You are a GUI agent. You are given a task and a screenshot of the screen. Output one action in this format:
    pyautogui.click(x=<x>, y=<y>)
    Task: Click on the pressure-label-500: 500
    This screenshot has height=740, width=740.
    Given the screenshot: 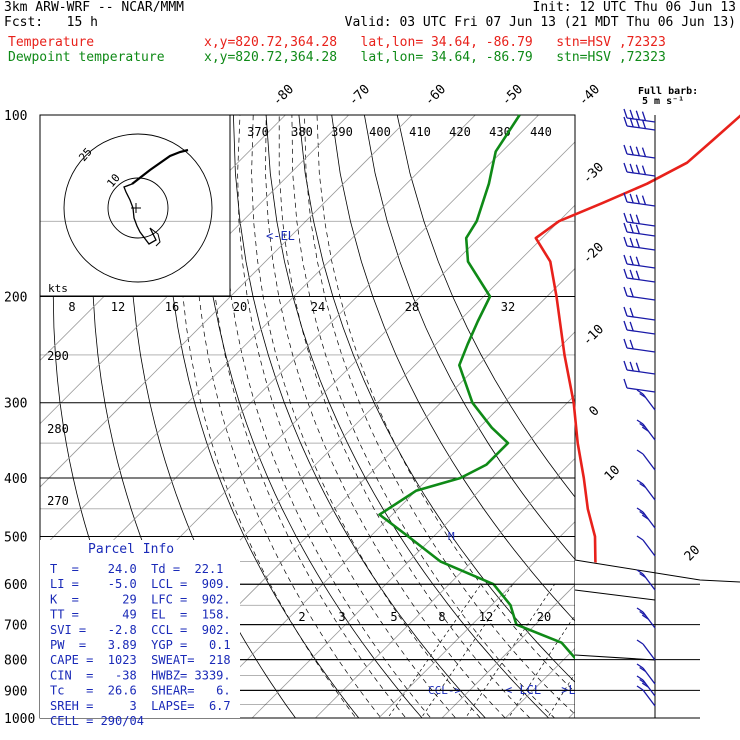 What is the action you would take?
    pyautogui.click(x=15, y=537)
    